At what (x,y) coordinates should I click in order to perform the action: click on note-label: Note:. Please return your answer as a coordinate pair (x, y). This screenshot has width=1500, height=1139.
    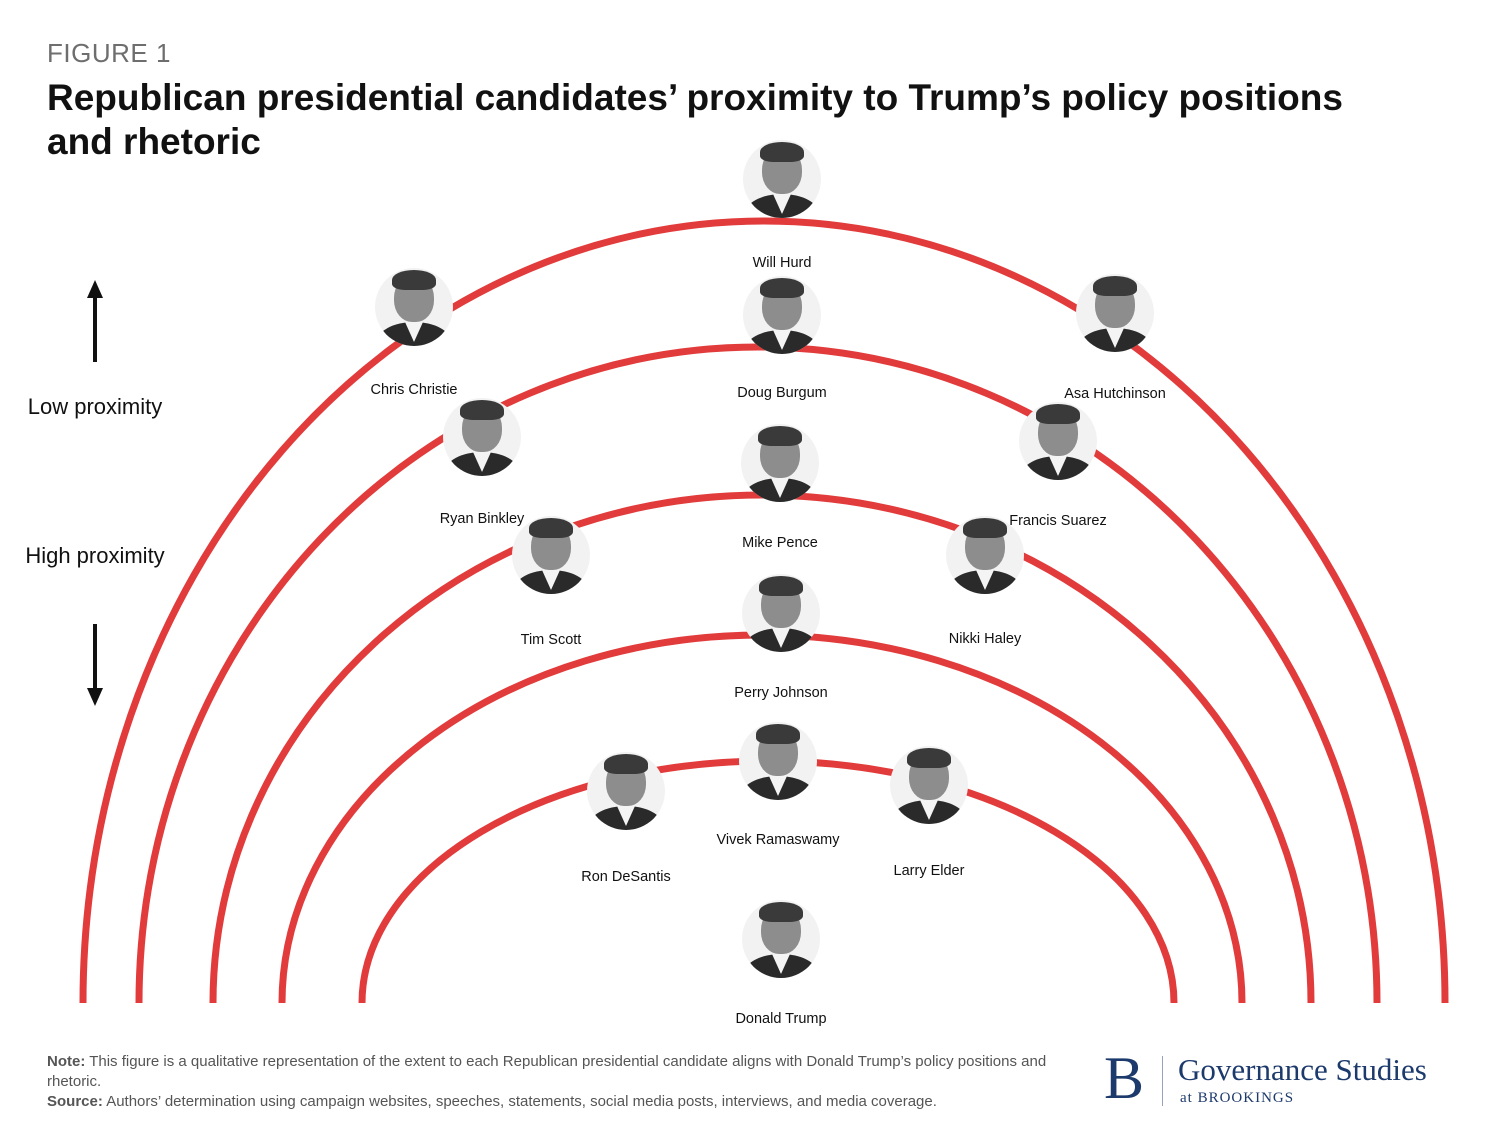
    Looking at the image, I should click on (66, 1061).